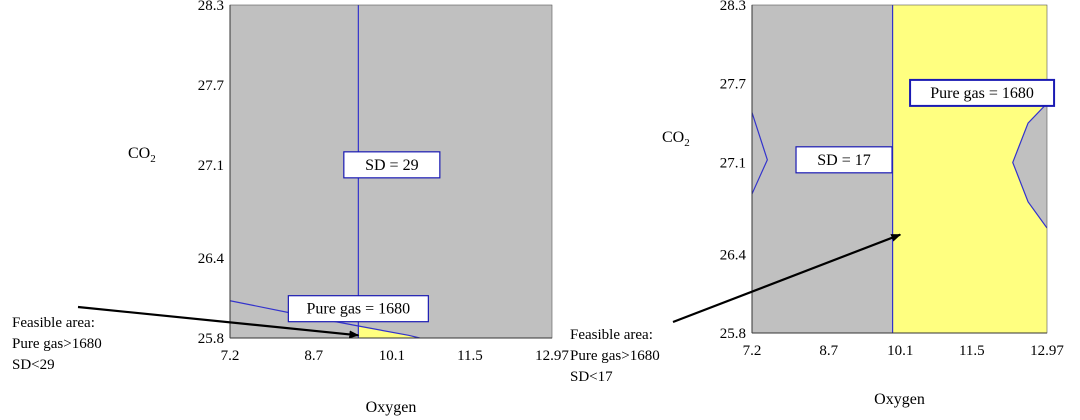 The height and width of the screenshot is (420, 1080). I want to click on contour-label-text: SD = 29, so click(391, 165).